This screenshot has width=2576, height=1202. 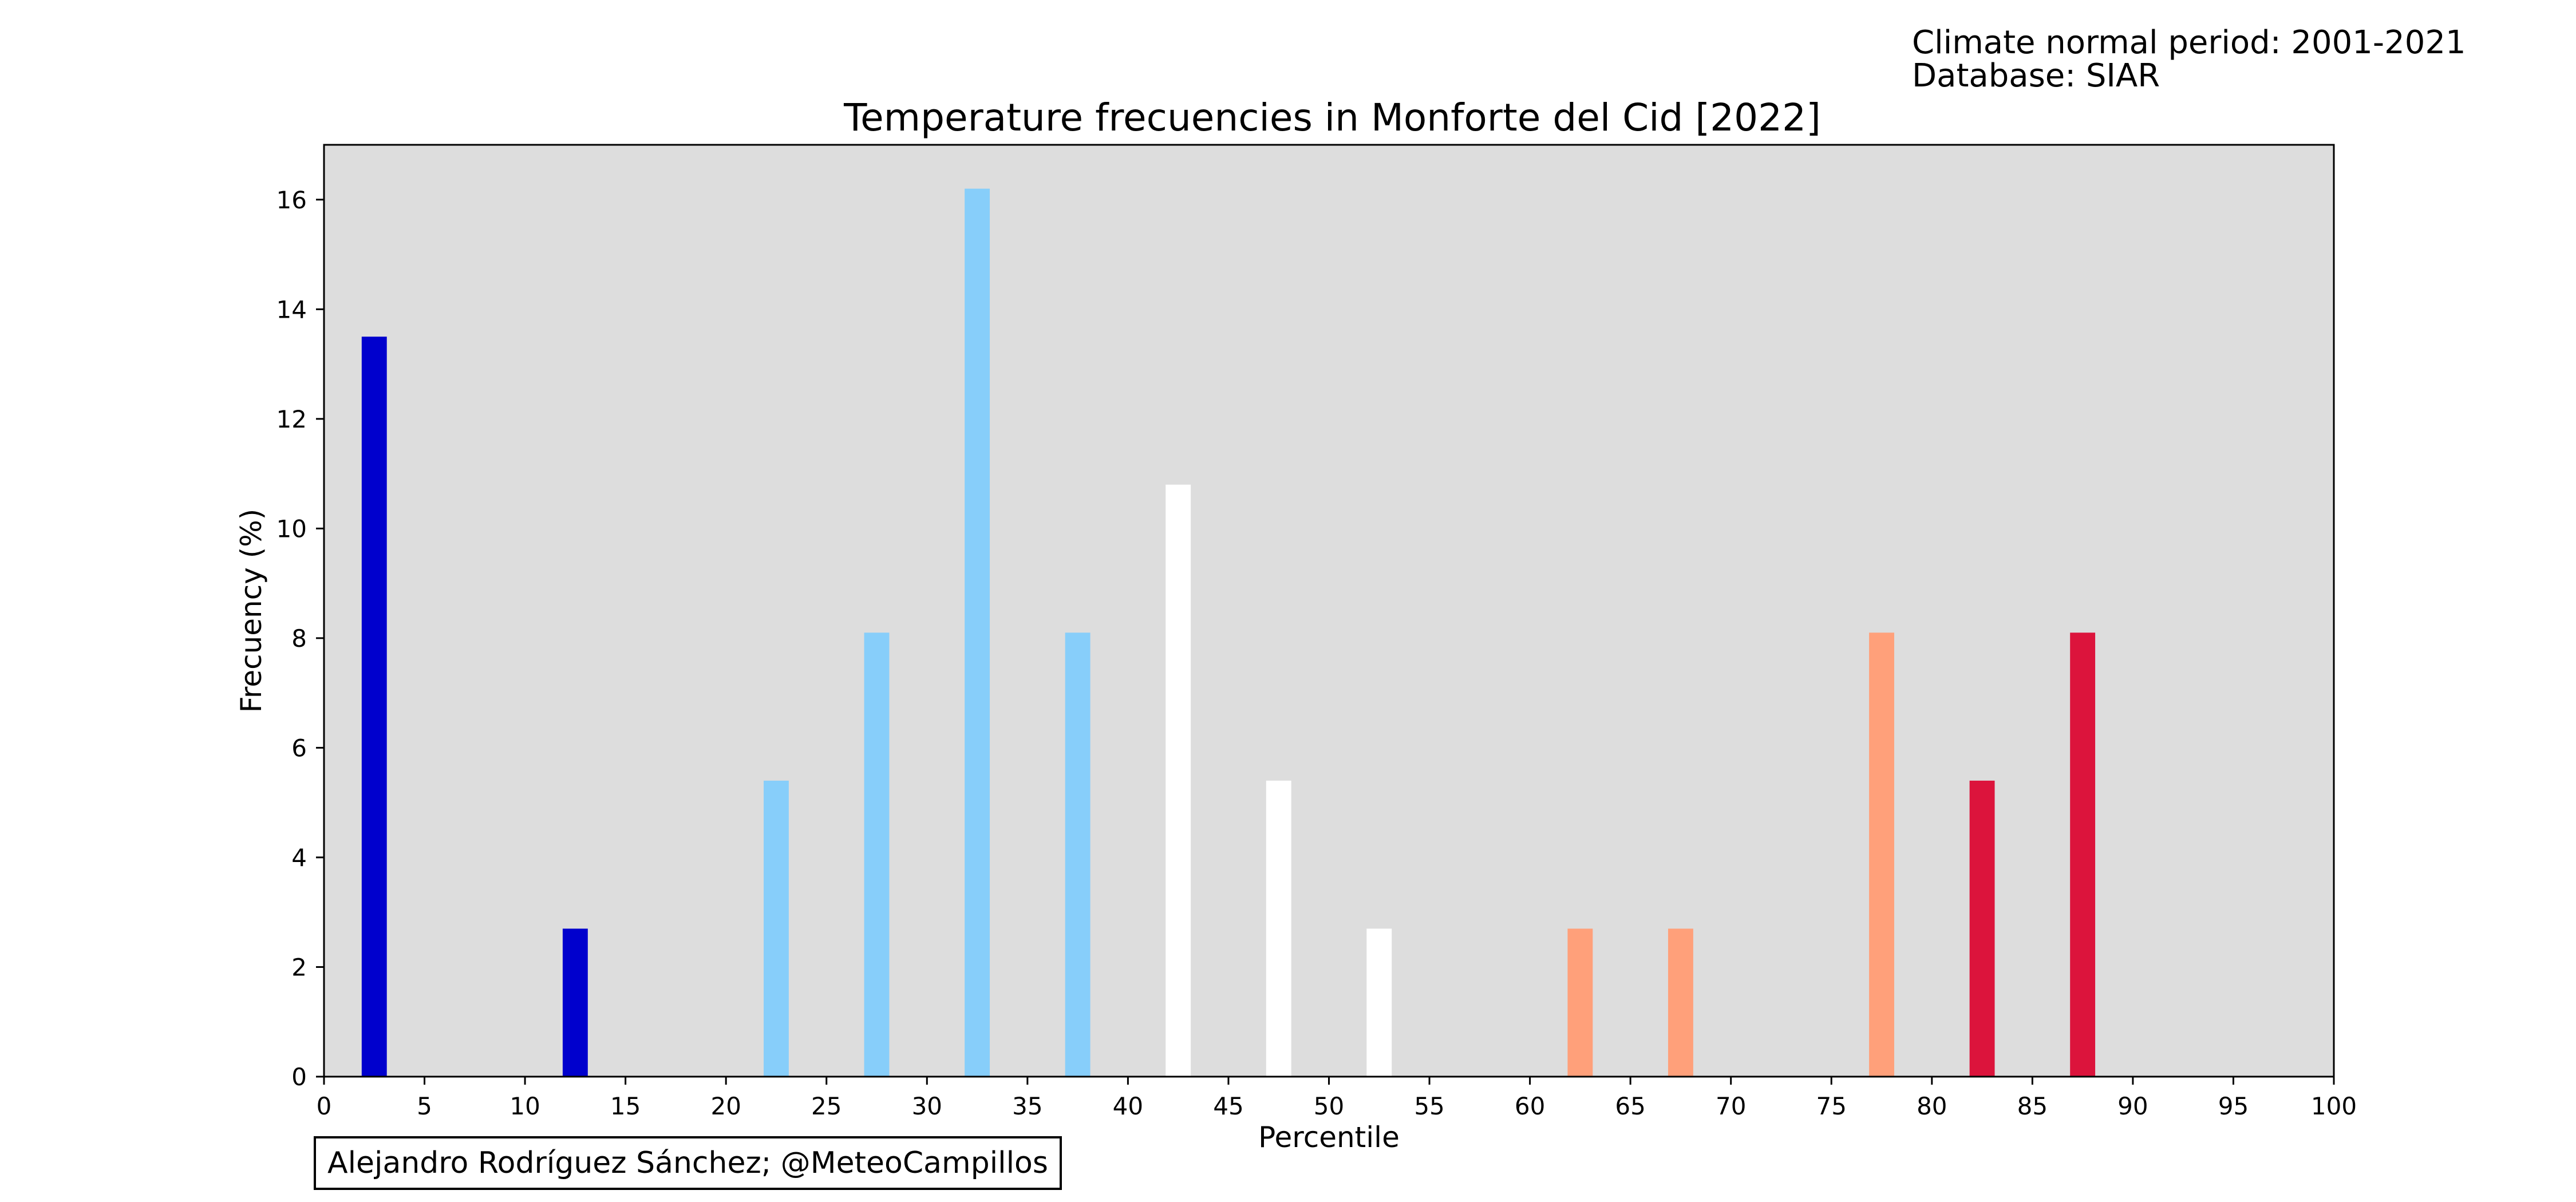 What do you see at coordinates (826, 1106) in the screenshot?
I see `x-tick-label-25: 25` at bounding box center [826, 1106].